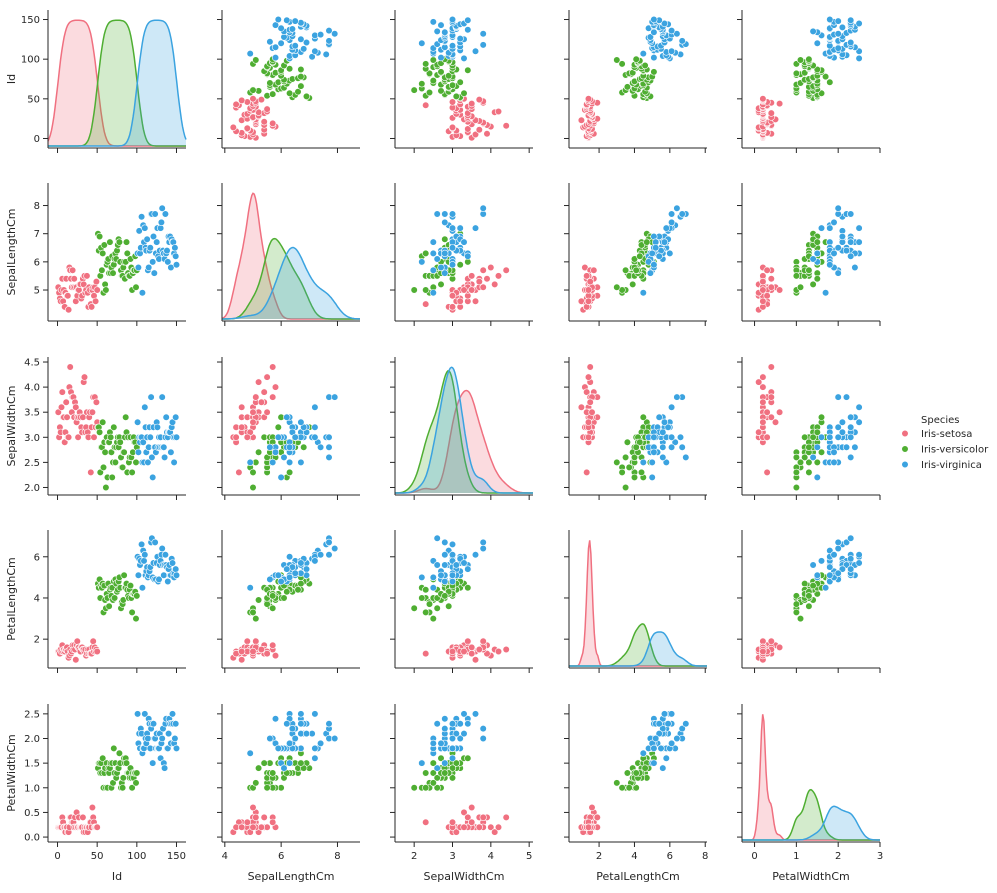  What do you see at coordinates (37, 139) in the screenshot?
I see `ytick-label-id-0: 0` at bounding box center [37, 139].